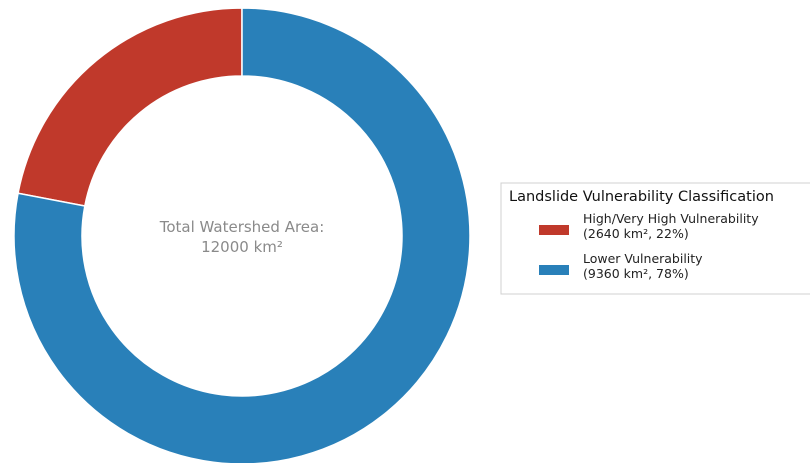  What do you see at coordinates (130, 107) in the screenshot?
I see `donut-slice-high-vulnerability` at bounding box center [130, 107].